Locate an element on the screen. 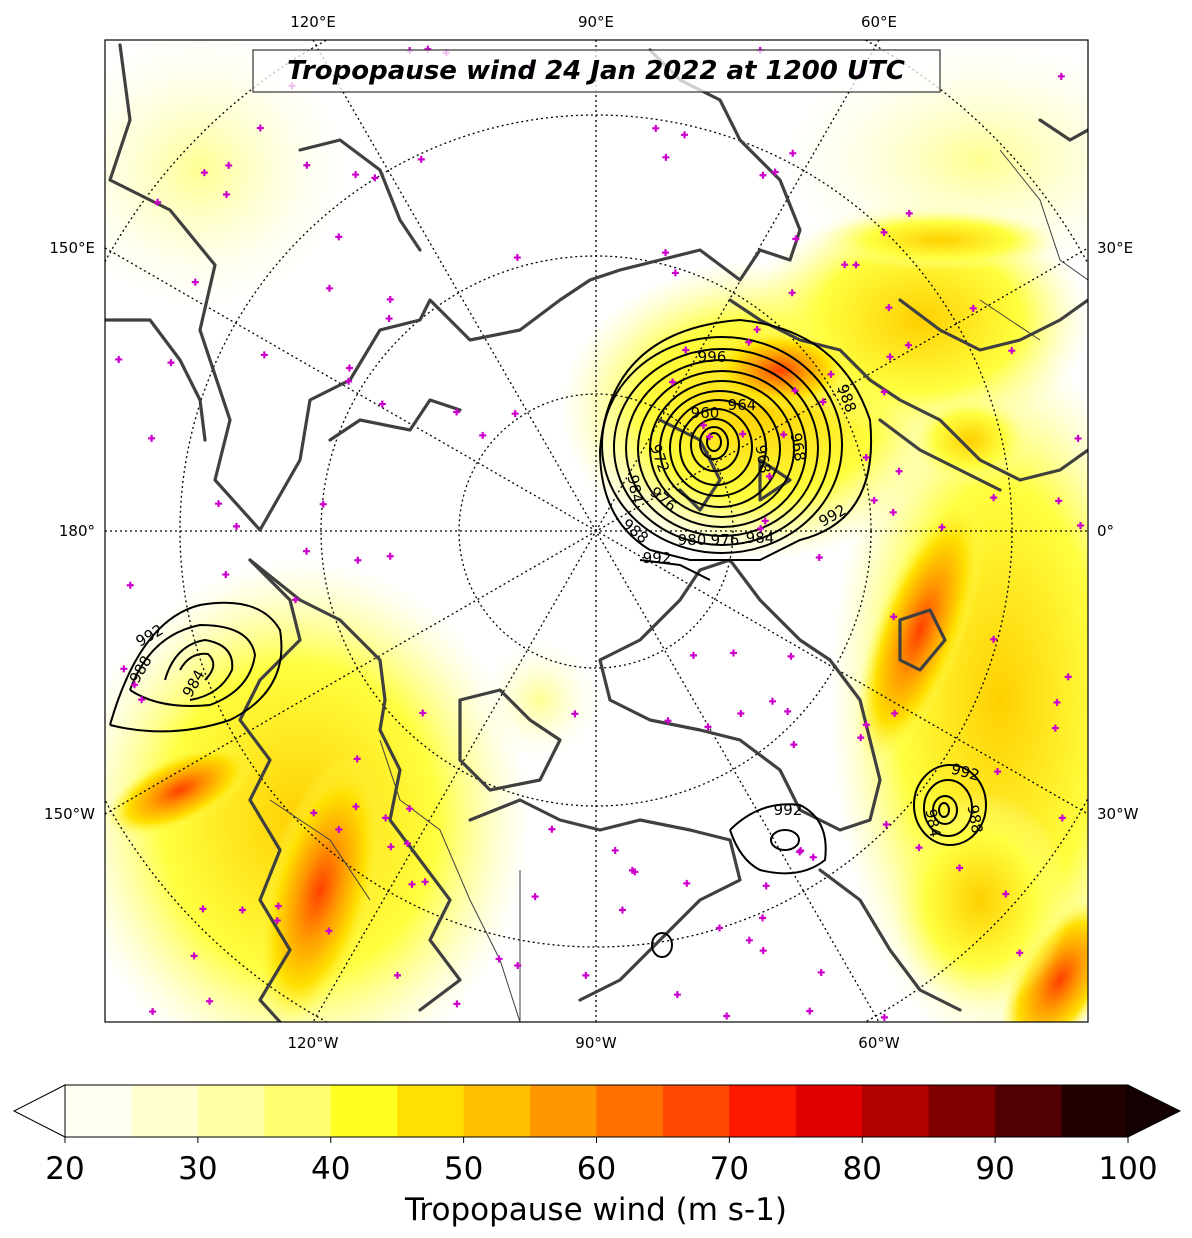  main-low-contours is located at coordinates (736, 449).